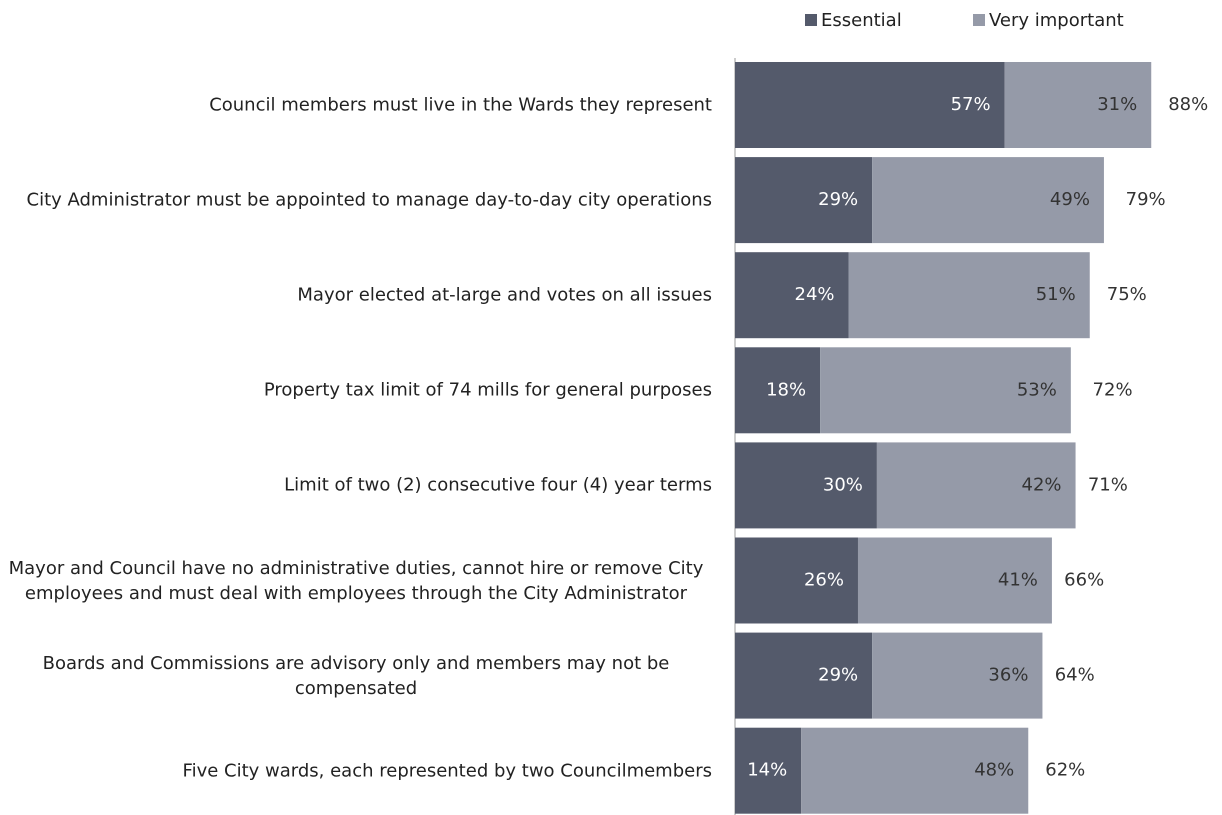  What do you see at coordinates (994, 770) in the screenshot?
I see `value-label: 48%` at bounding box center [994, 770].